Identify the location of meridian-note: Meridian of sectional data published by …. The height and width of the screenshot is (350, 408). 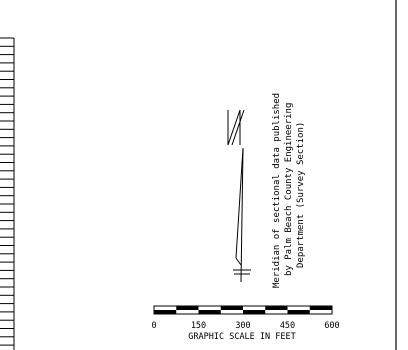
(289, 190).